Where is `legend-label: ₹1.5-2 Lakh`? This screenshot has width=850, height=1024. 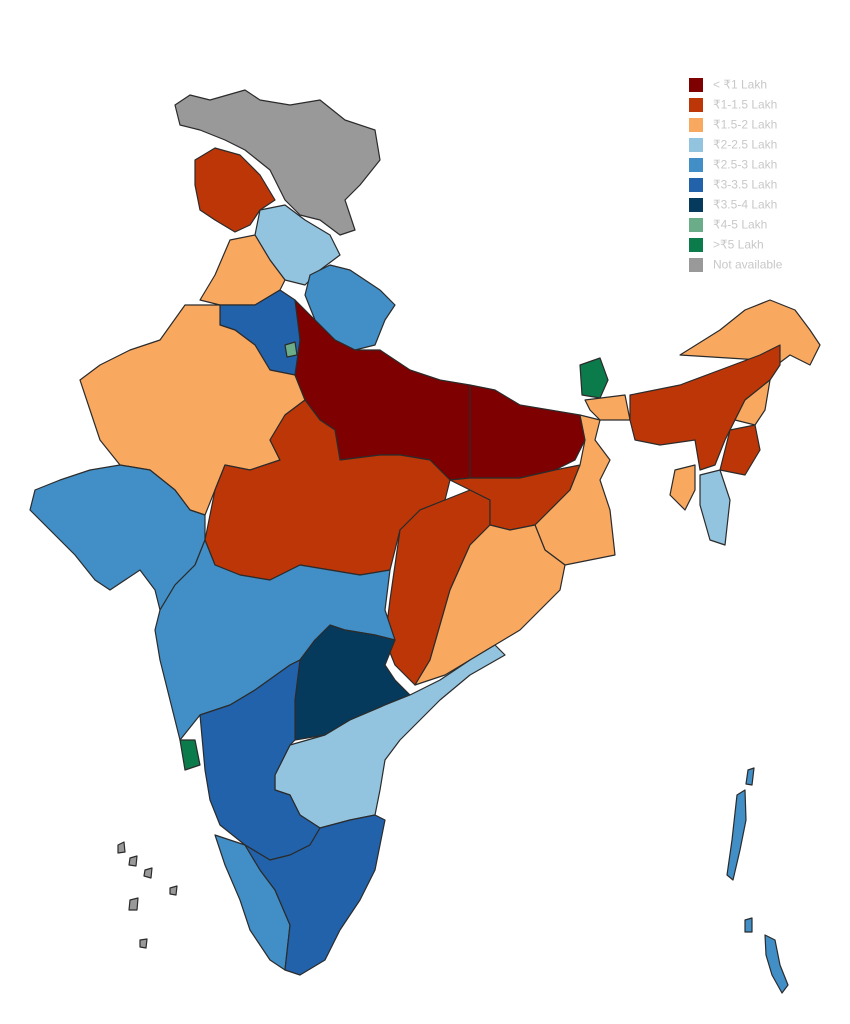 legend-label: ₹1.5-2 Lakh is located at coordinates (745, 125).